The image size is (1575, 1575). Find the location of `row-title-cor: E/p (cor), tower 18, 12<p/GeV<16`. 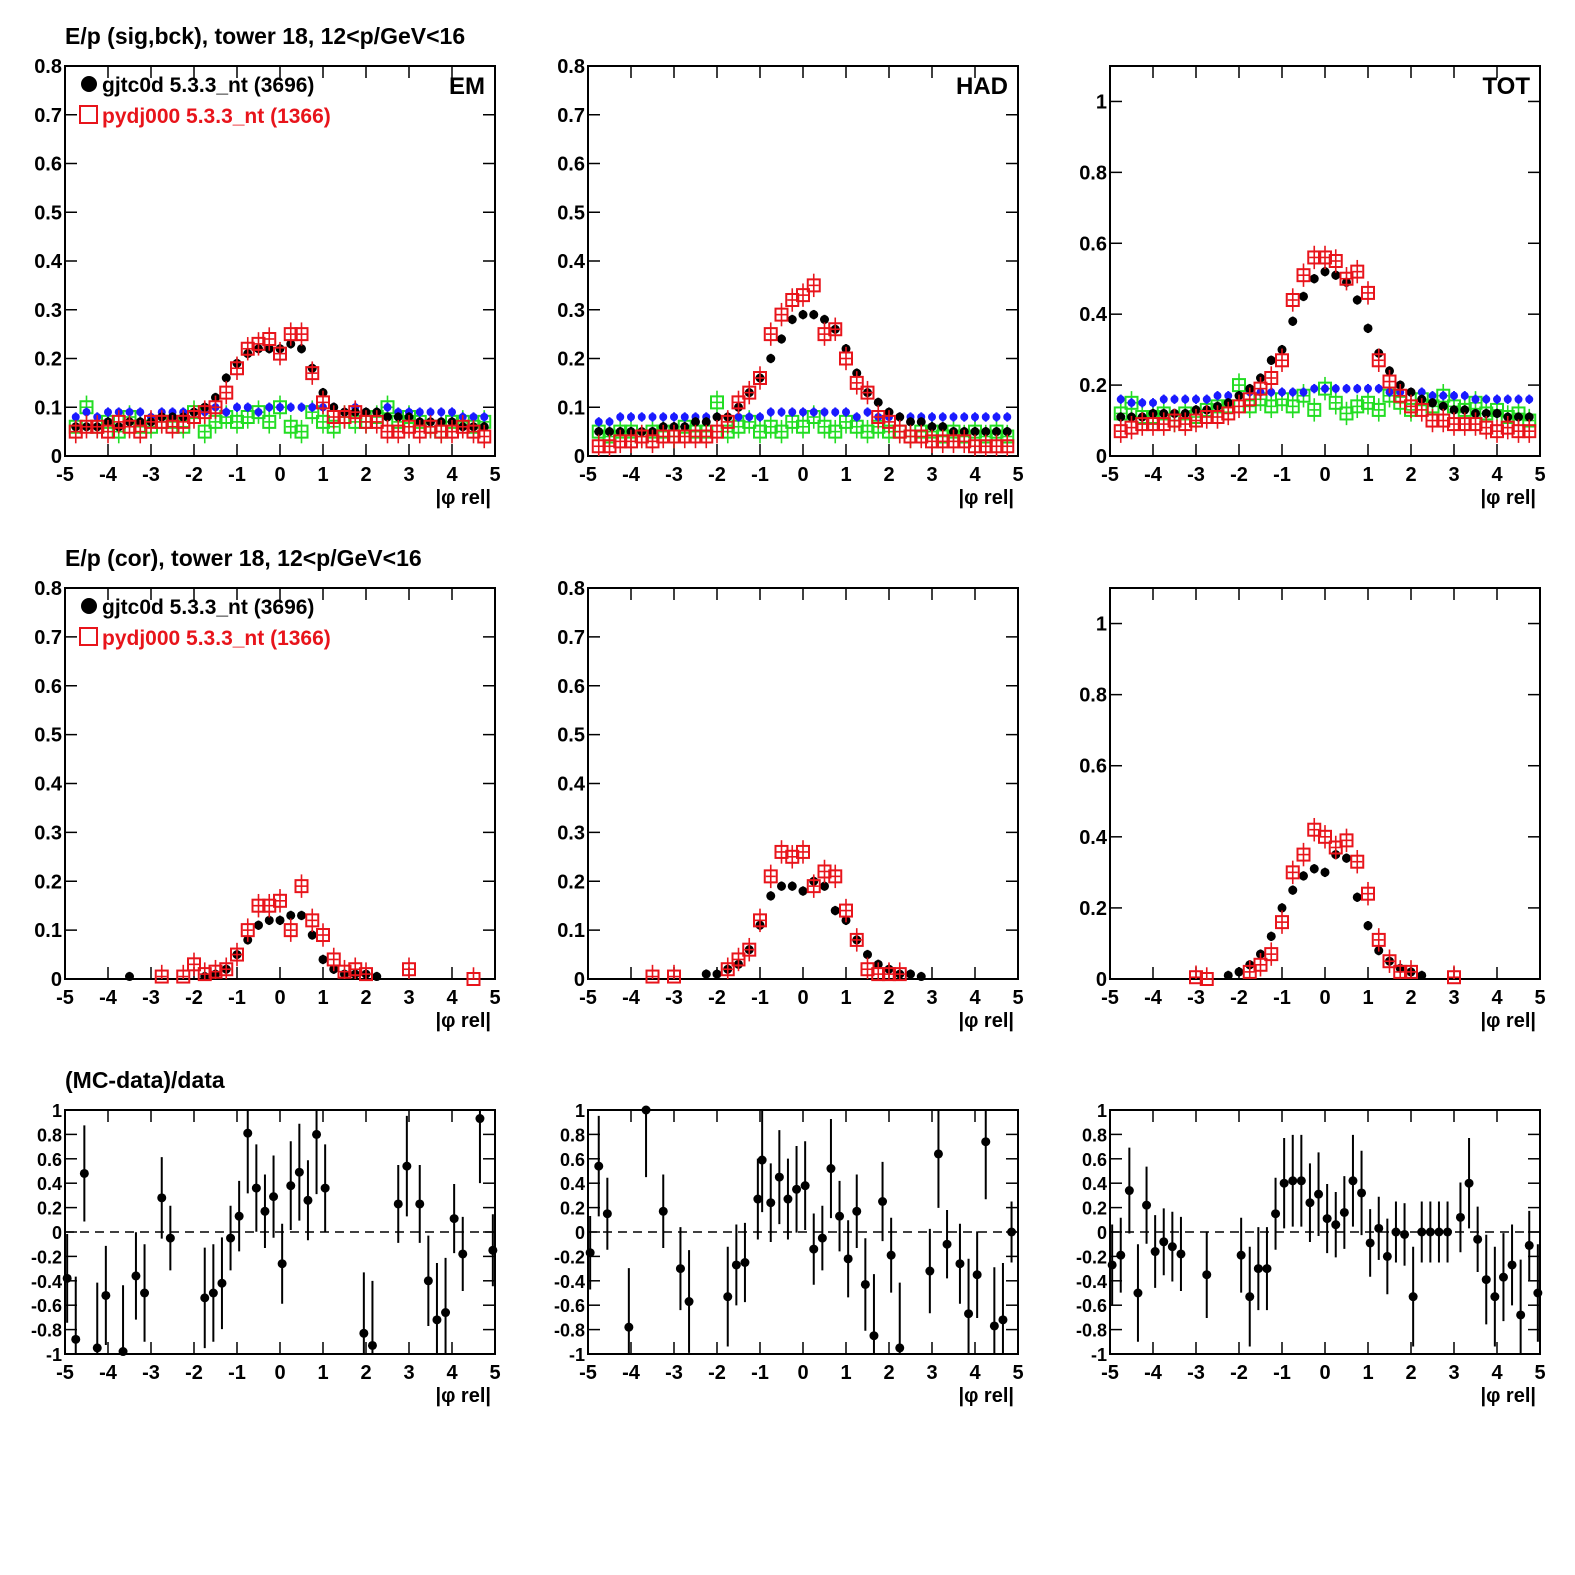

row-title-cor: E/p (cor), tower 18, 12<p/GeV<16 is located at coordinates (243, 558).